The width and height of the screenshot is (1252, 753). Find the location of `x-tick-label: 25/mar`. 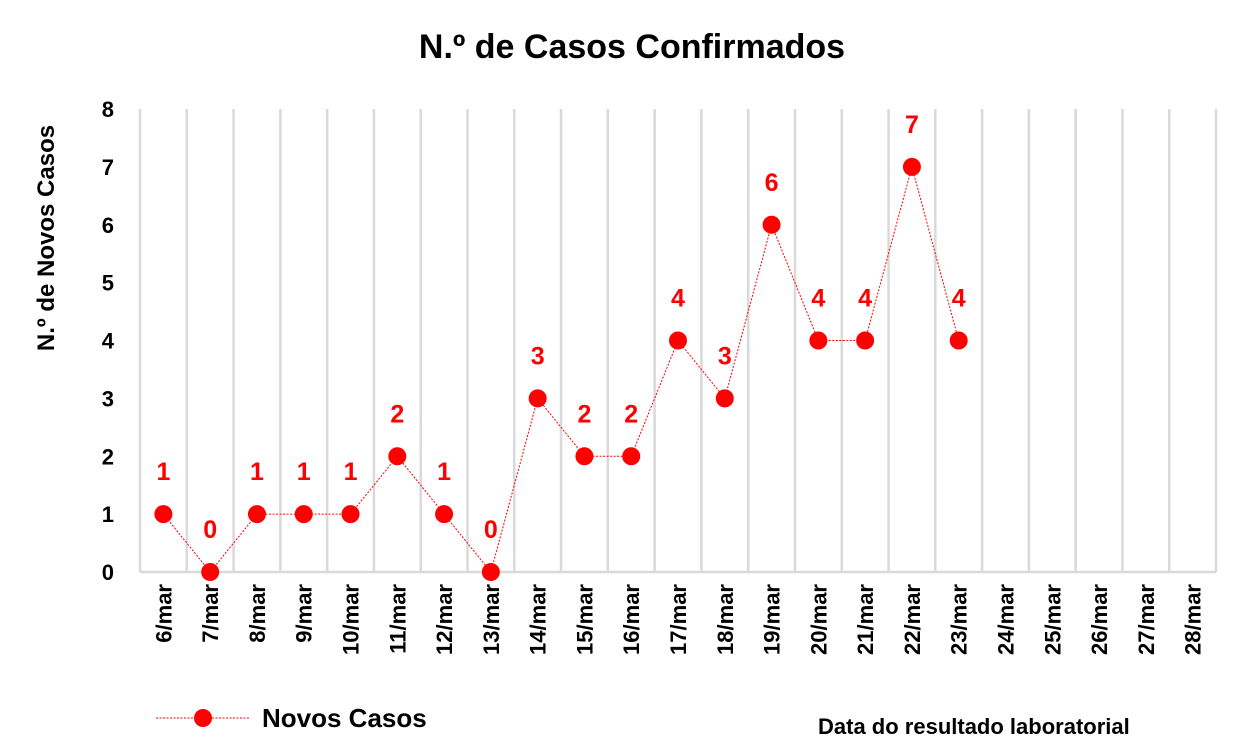

x-tick-label: 25/mar is located at coordinates (1052, 619).